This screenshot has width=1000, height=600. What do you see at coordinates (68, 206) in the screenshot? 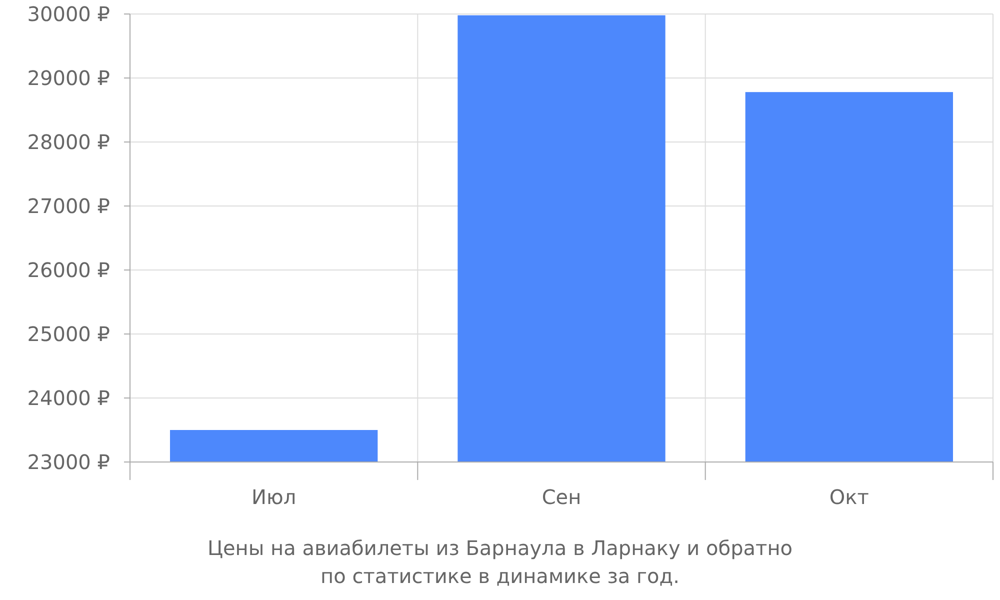
I see `y-tick-label: 27000 ₽` at bounding box center [68, 206].